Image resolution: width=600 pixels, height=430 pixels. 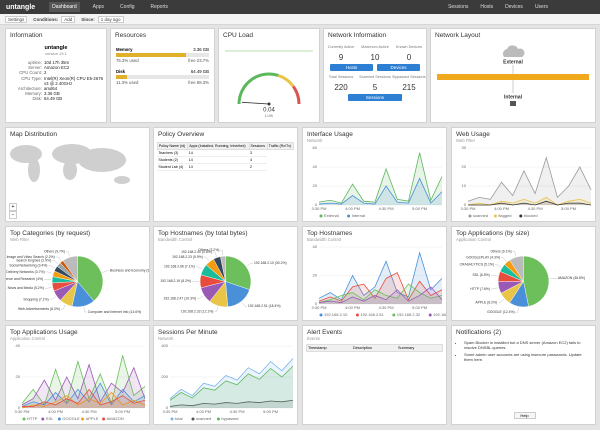 What do you see at coordinates (269, 111) in the screenshot?
I see `gauge-value: 0.04` at bounding box center [269, 111].